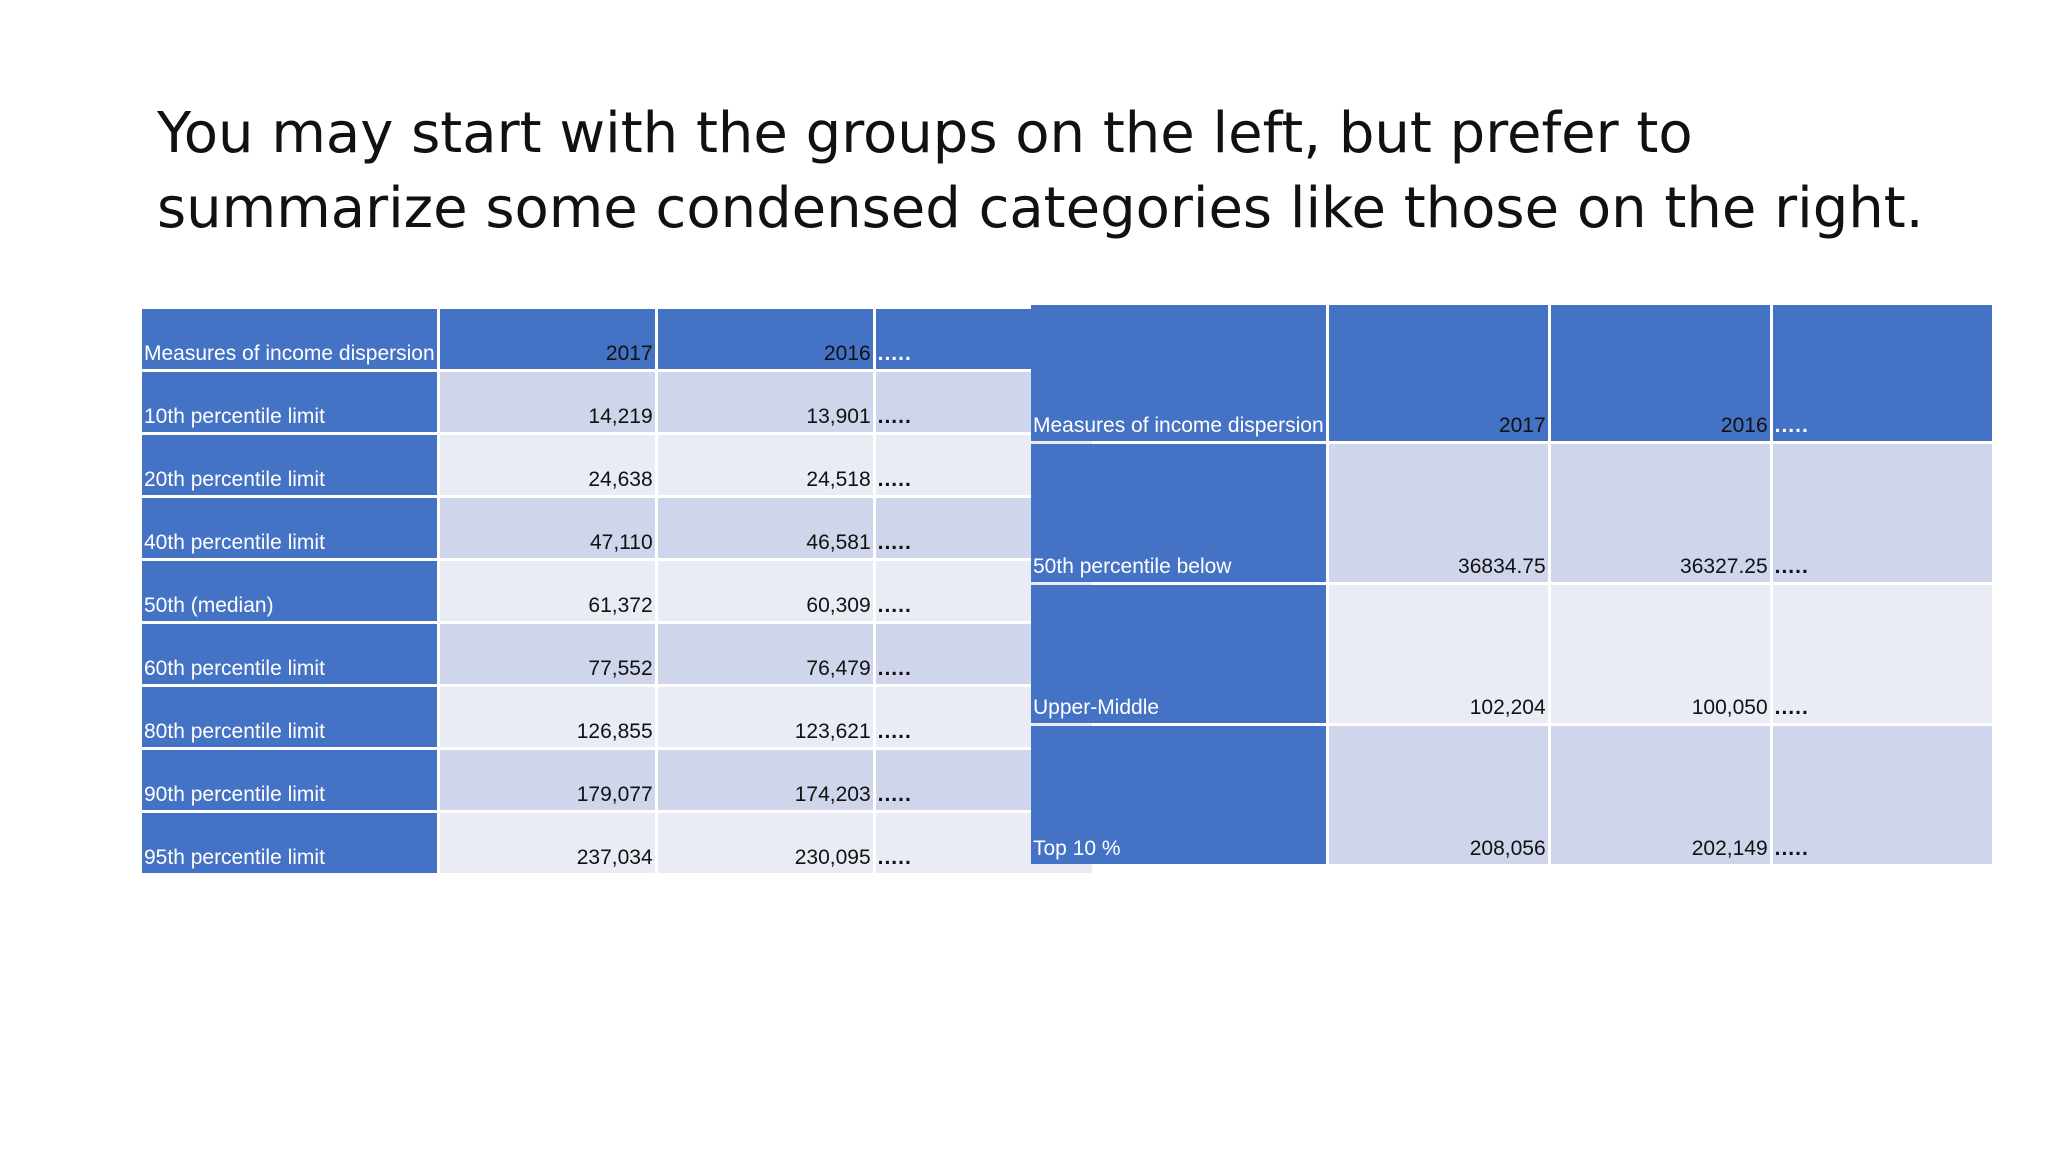 The image size is (2048, 1152). I want to click on value-2016: 76,479, so click(765, 654).